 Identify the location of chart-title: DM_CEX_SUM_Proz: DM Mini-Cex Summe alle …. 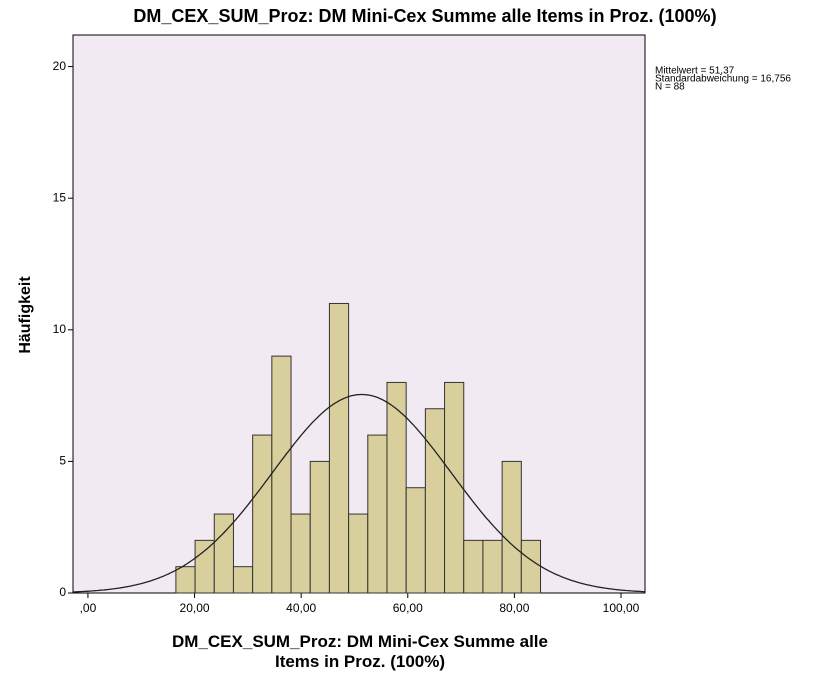
(424, 16).